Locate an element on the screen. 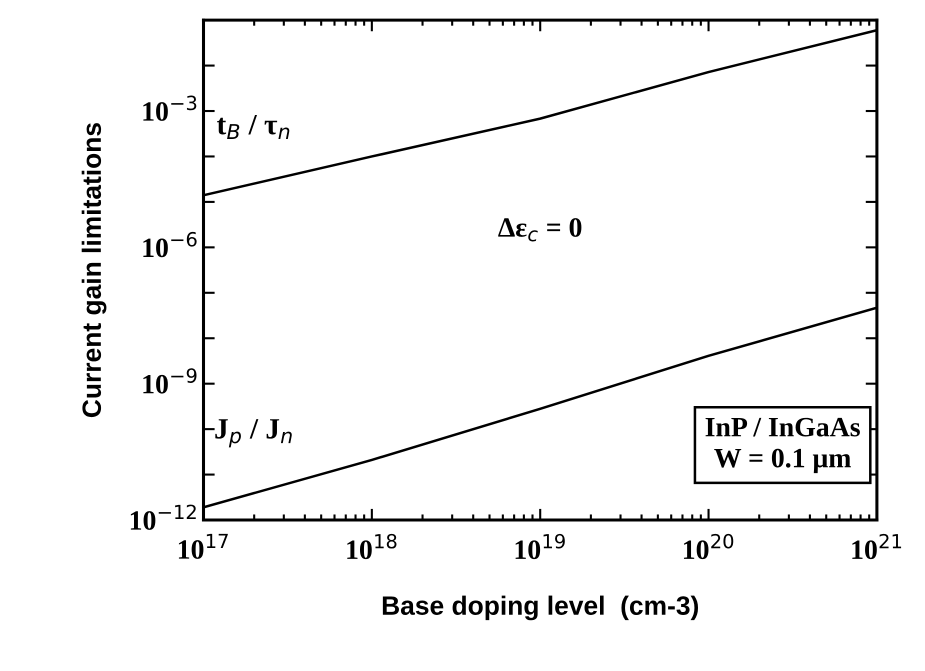 The height and width of the screenshot is (671, 925). y-axis-title: Current gain limitations is located at coordinates (94, 270).